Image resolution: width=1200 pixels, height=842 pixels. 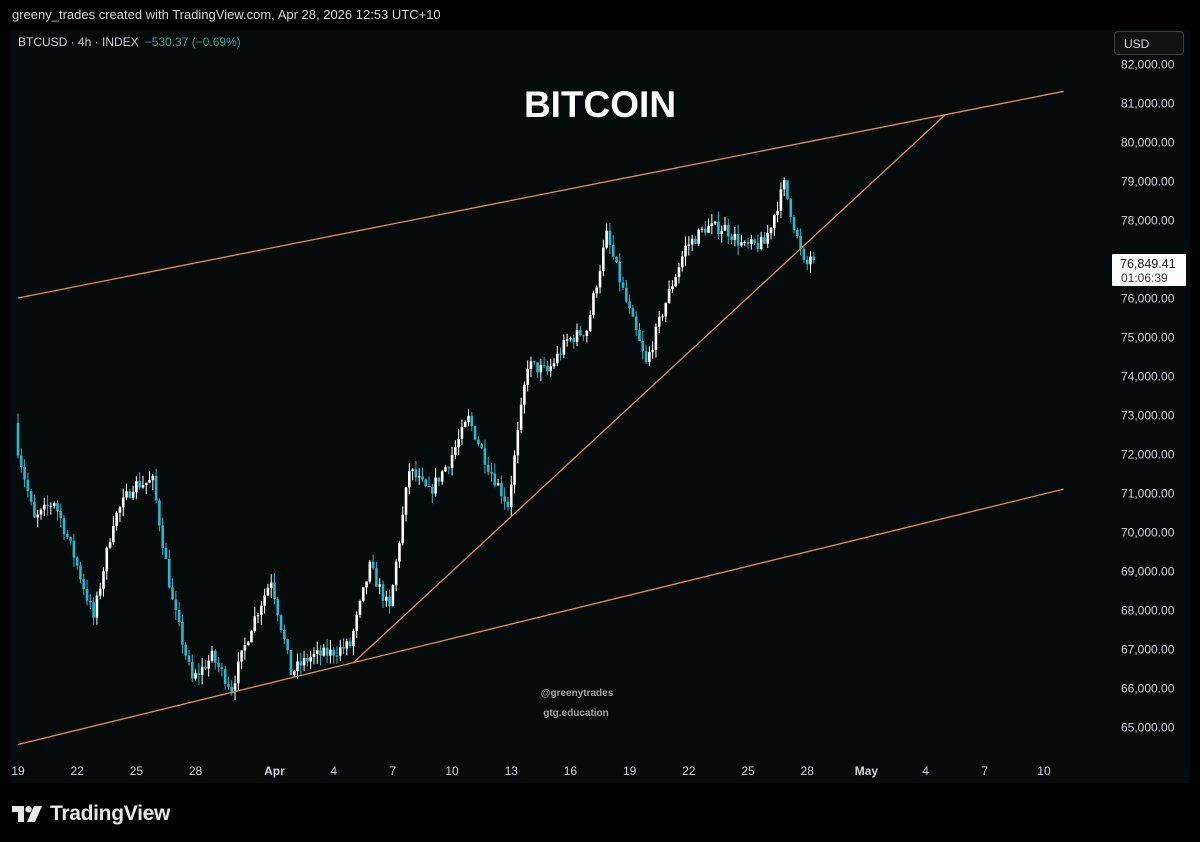 What do you see at coordinates (1148, 143) in the screenshot?
I see `price-axis-tick: 80,000.00` at bounding box center [1148, 143].